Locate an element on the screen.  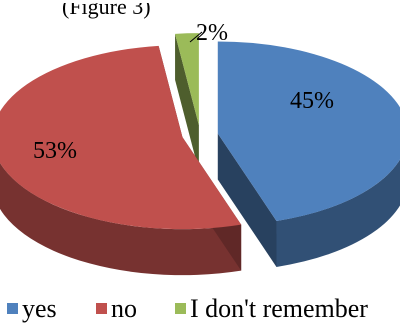
data-label-yes: 45% is located at coordinates (312, 101).